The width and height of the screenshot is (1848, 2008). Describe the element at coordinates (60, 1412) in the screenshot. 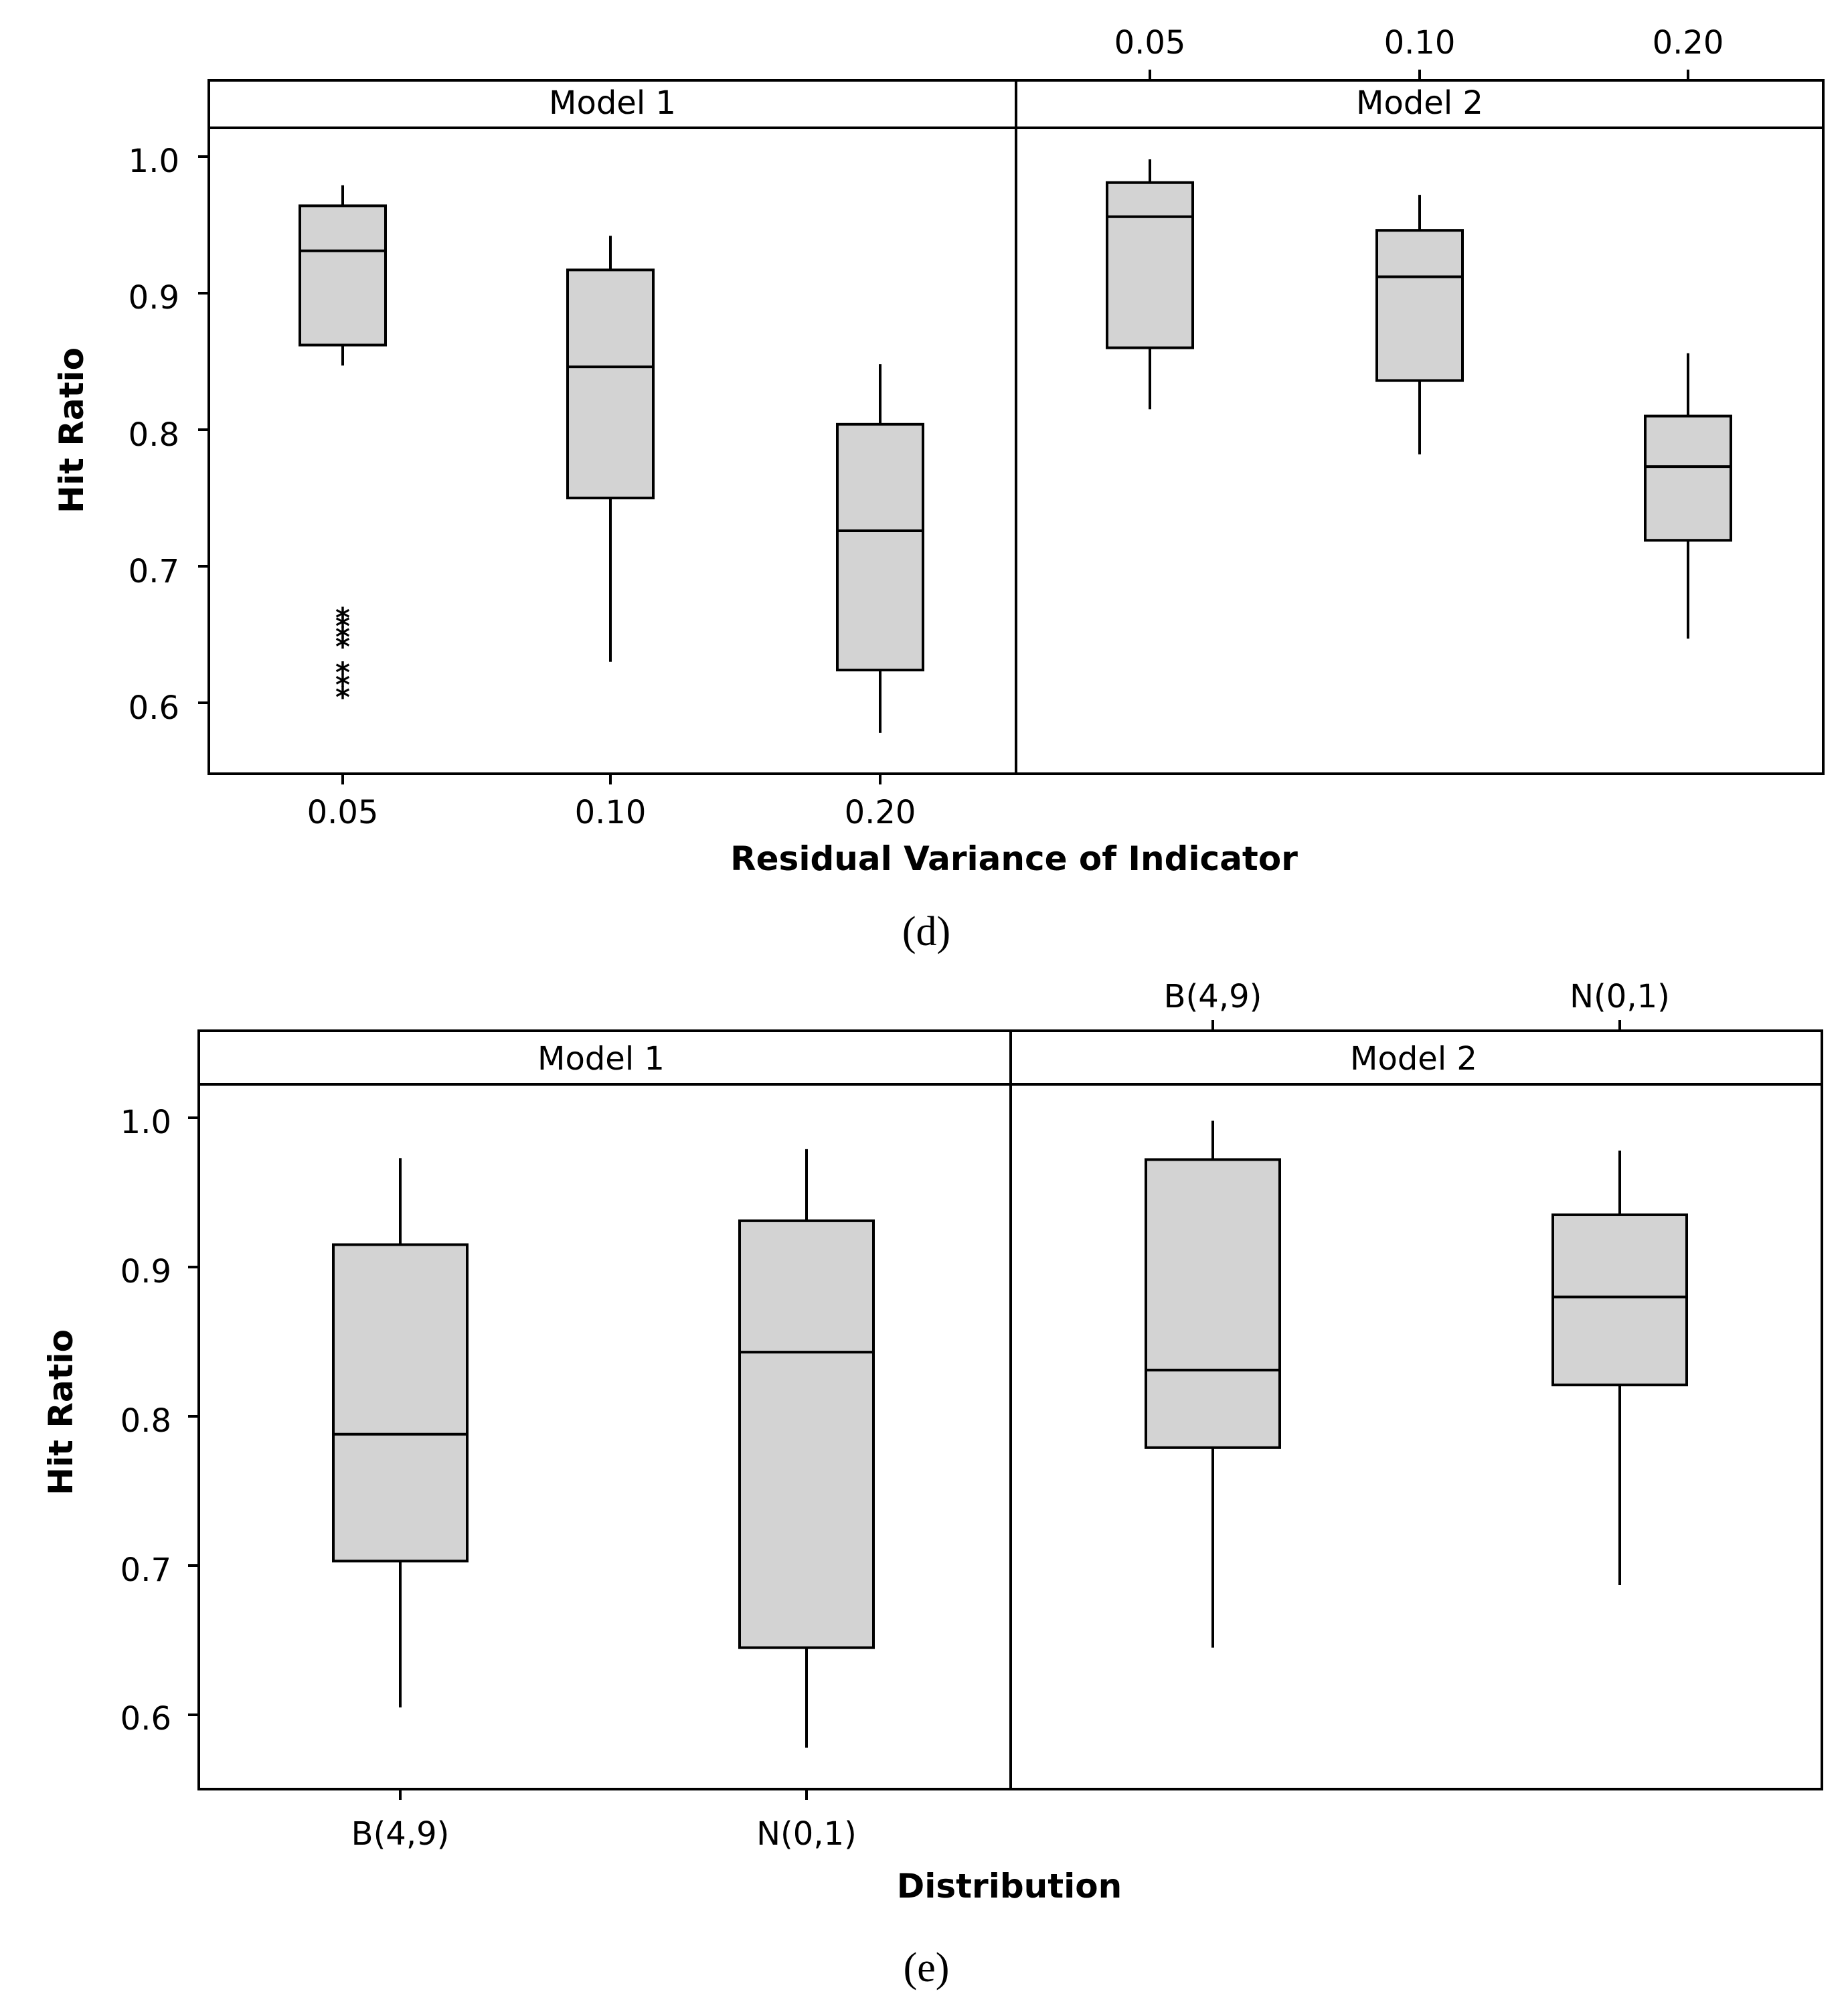

I see `chart-e-y-axis-label: Hit Ratio` at that location.